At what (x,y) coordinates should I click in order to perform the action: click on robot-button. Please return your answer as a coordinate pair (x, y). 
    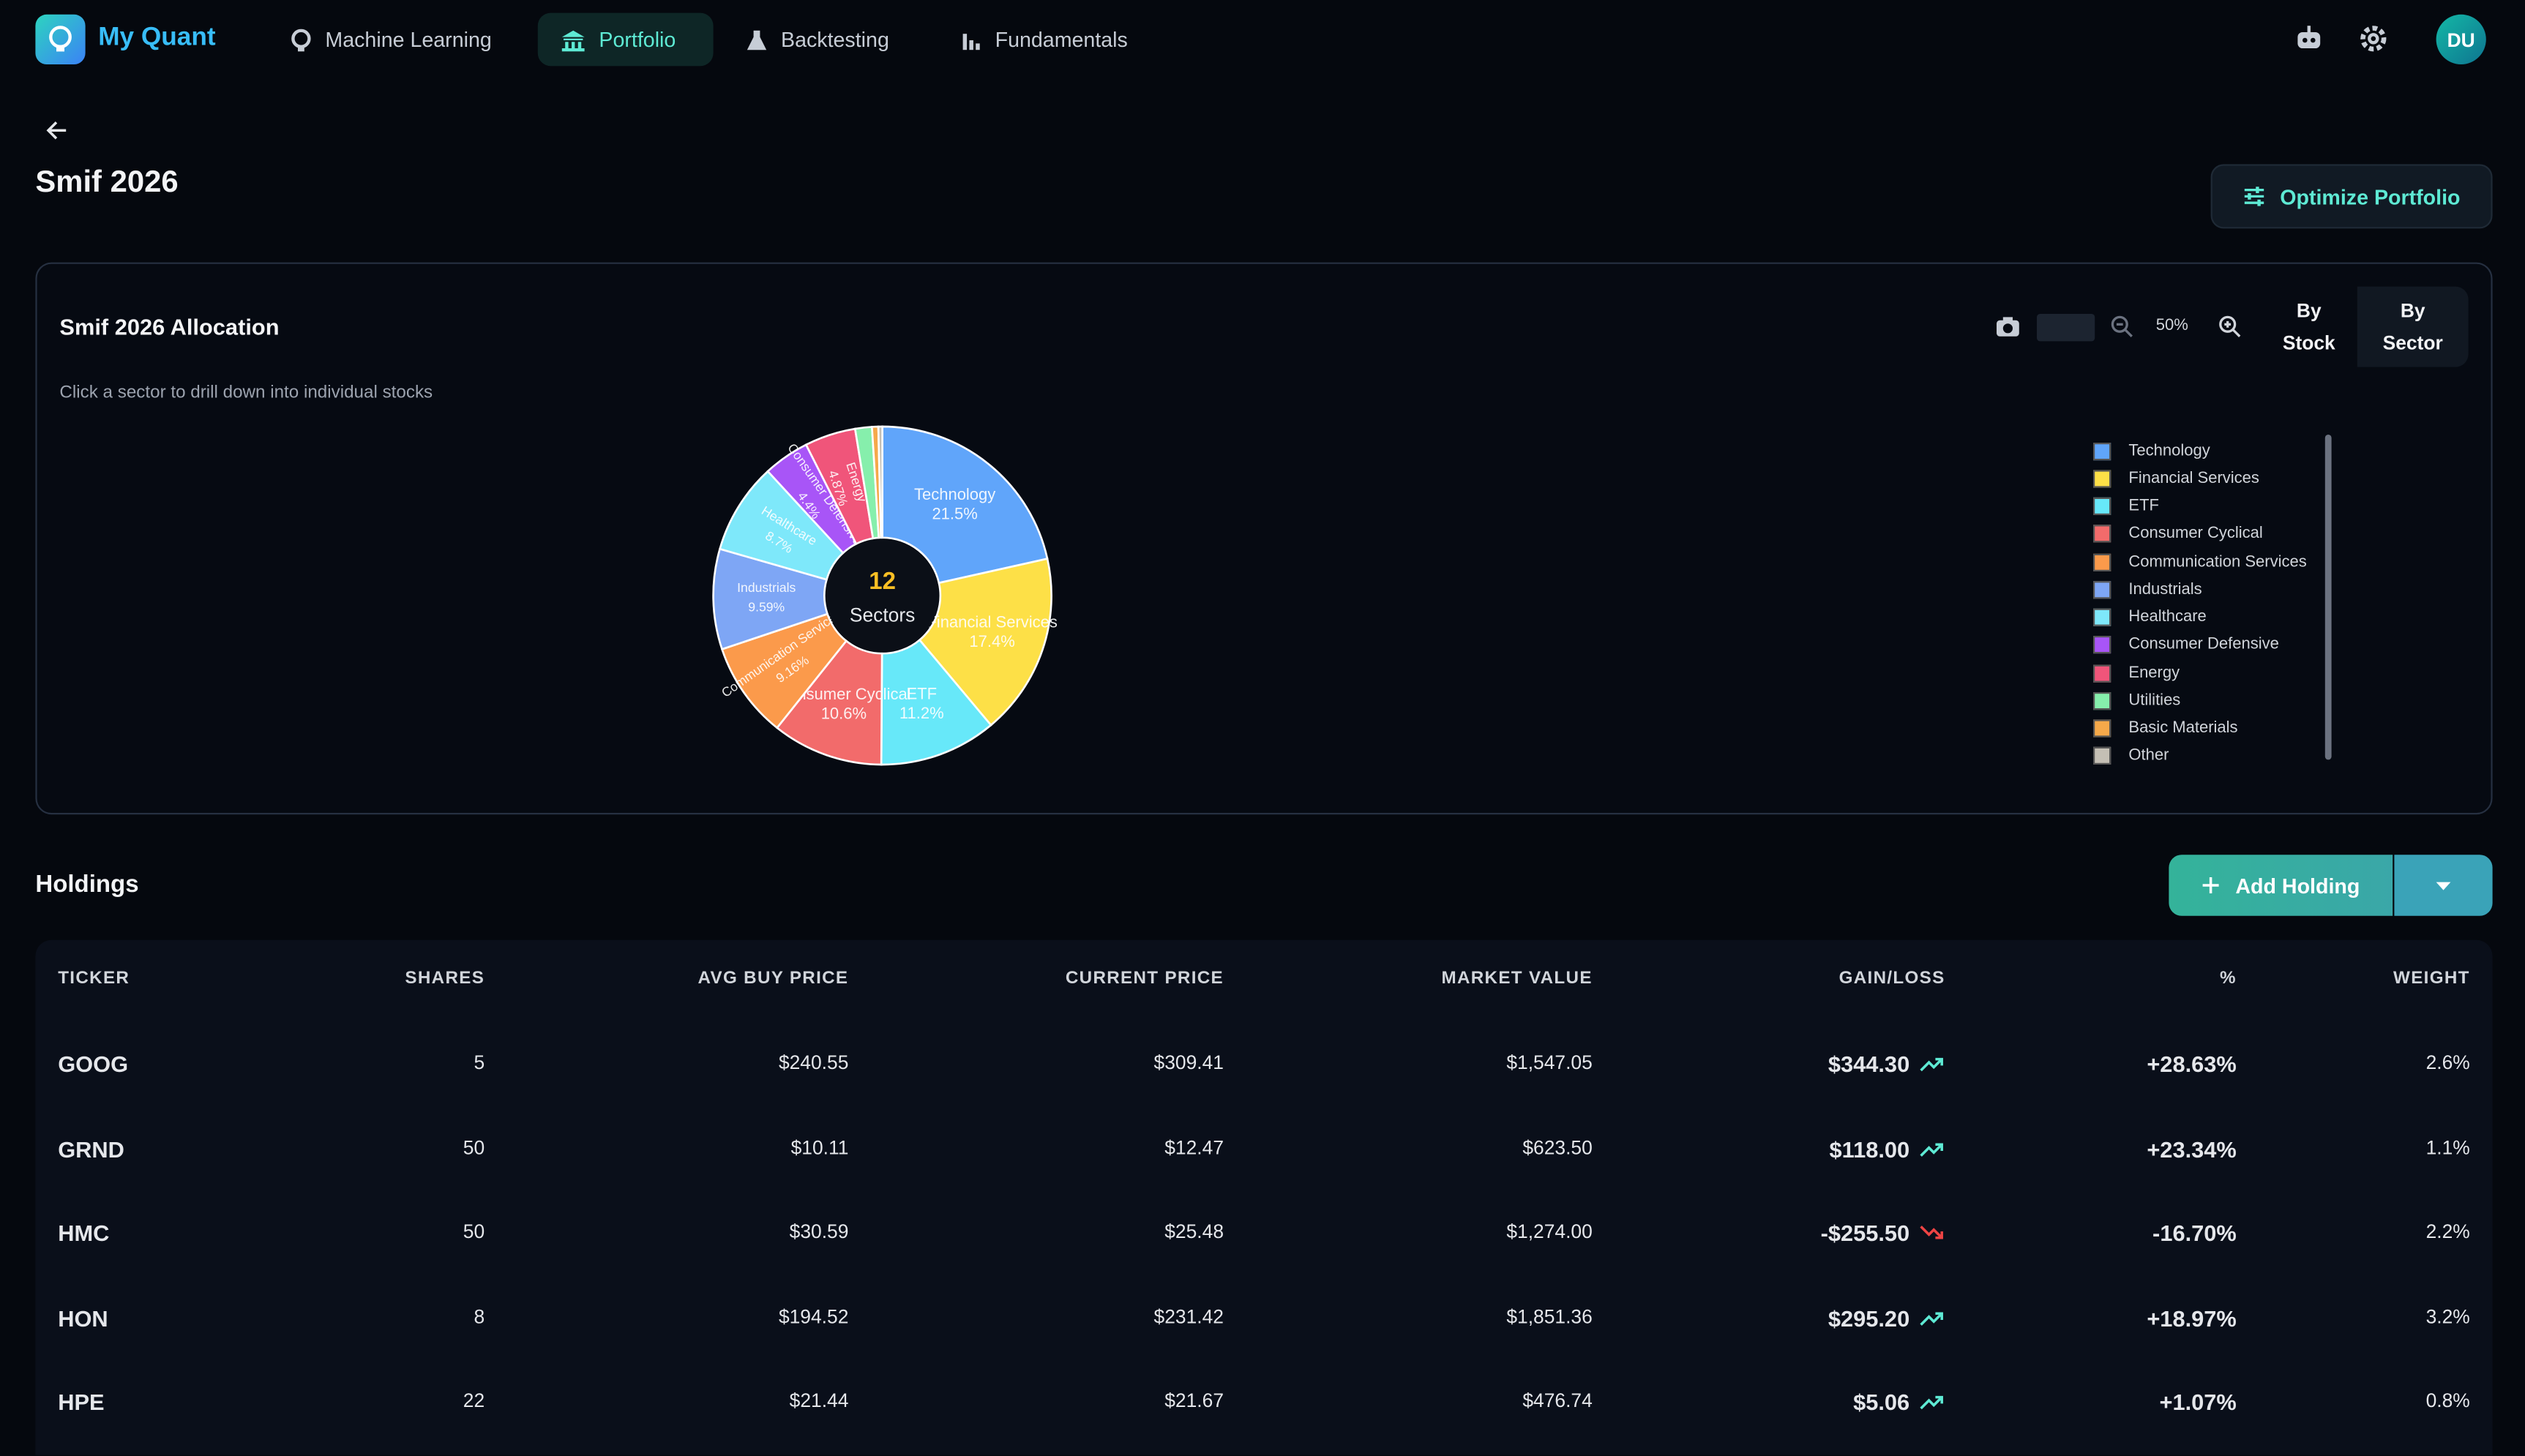
    Looking at the image, I should click on (2309, 39).